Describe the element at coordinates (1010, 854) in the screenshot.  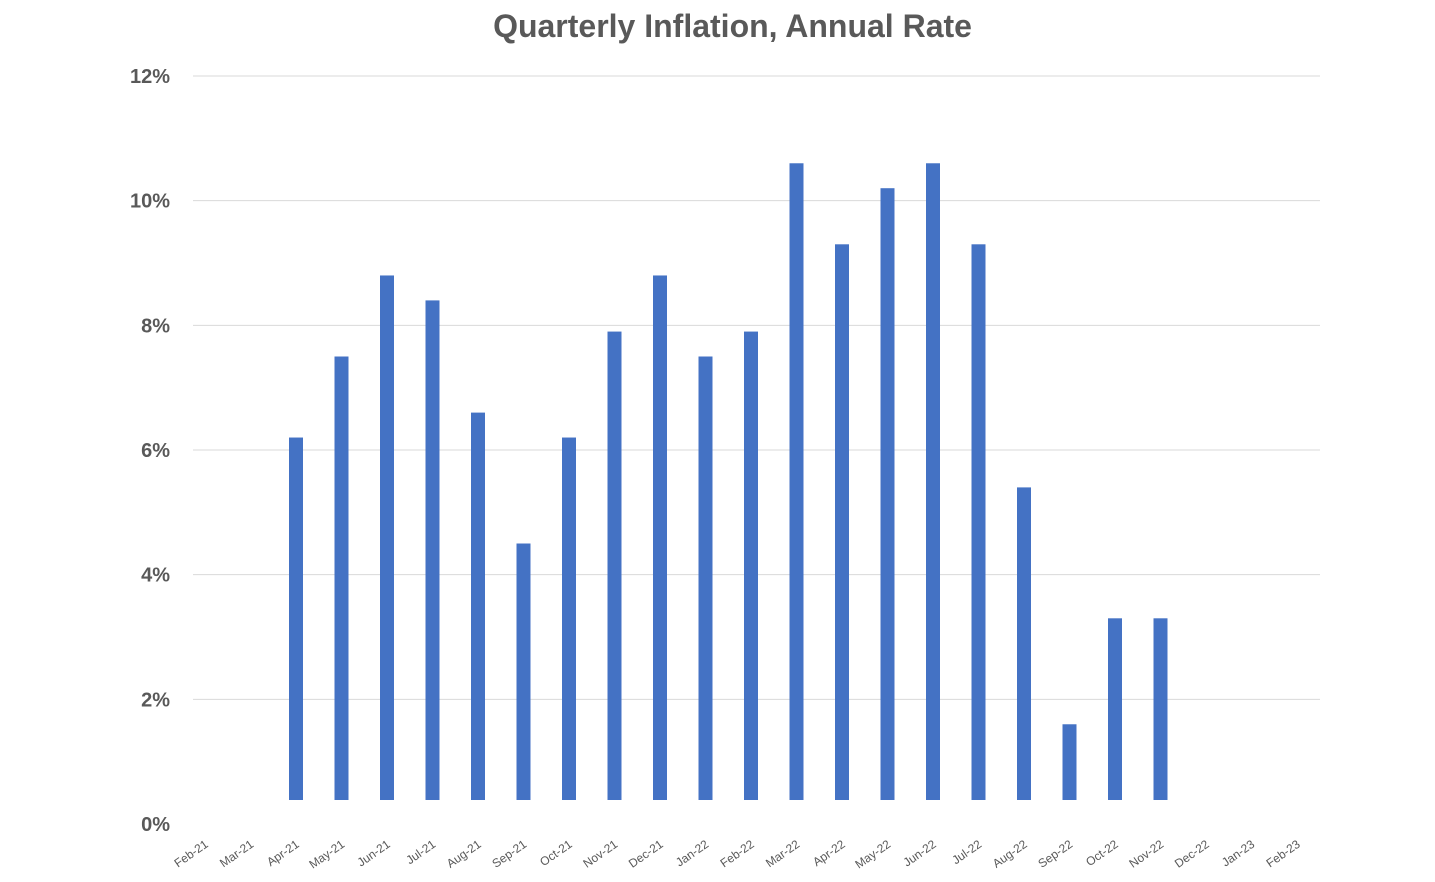
I see `x-tick-label: Aug-22` at that location.